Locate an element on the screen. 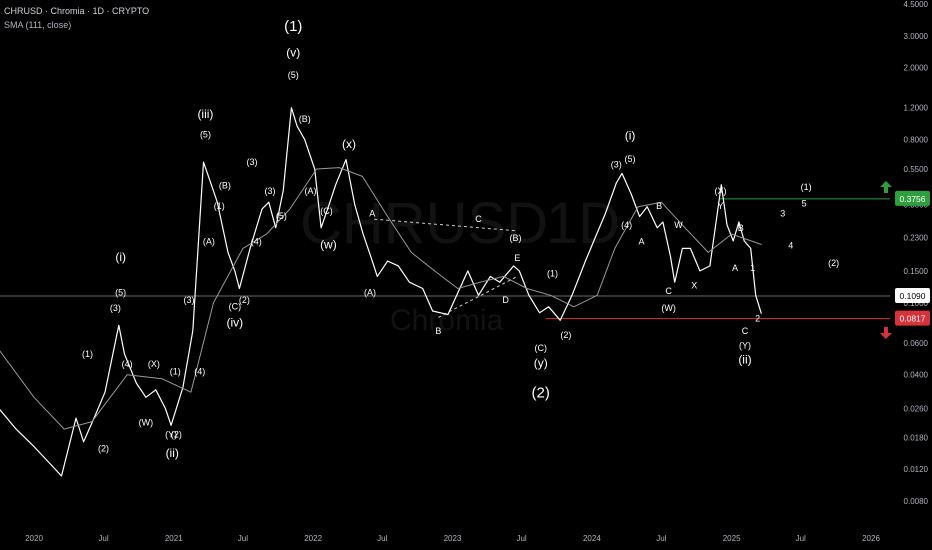  stop-price-tag-bg is located at coordinates (912, 318).